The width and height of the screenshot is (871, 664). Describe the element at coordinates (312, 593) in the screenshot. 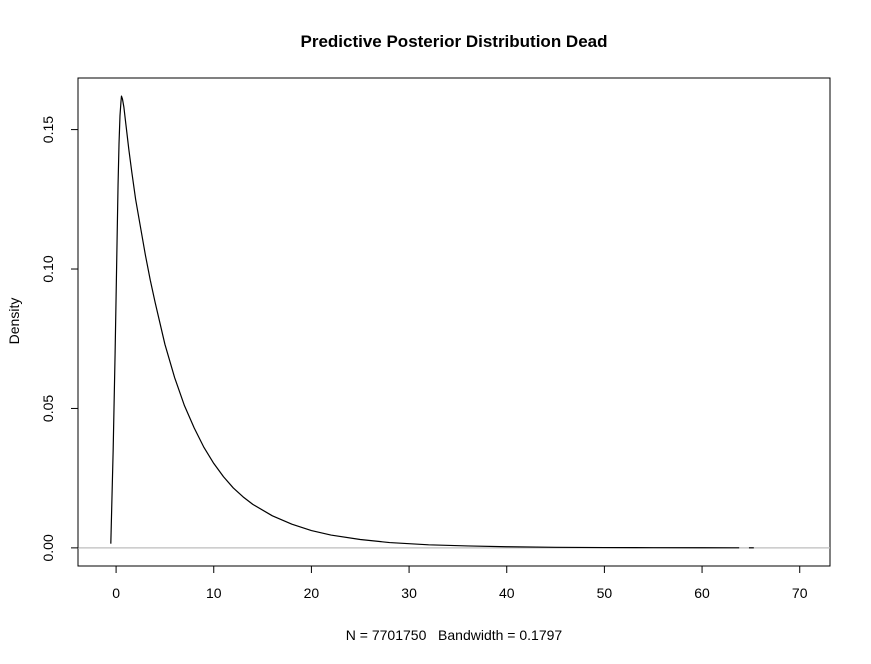

I see `x-tick-label: 20` at that location.